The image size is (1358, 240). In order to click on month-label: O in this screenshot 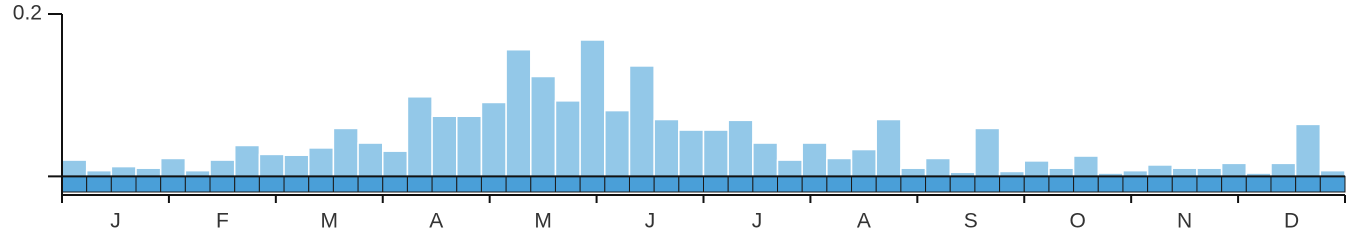, I will do `click(1078, 221)`.